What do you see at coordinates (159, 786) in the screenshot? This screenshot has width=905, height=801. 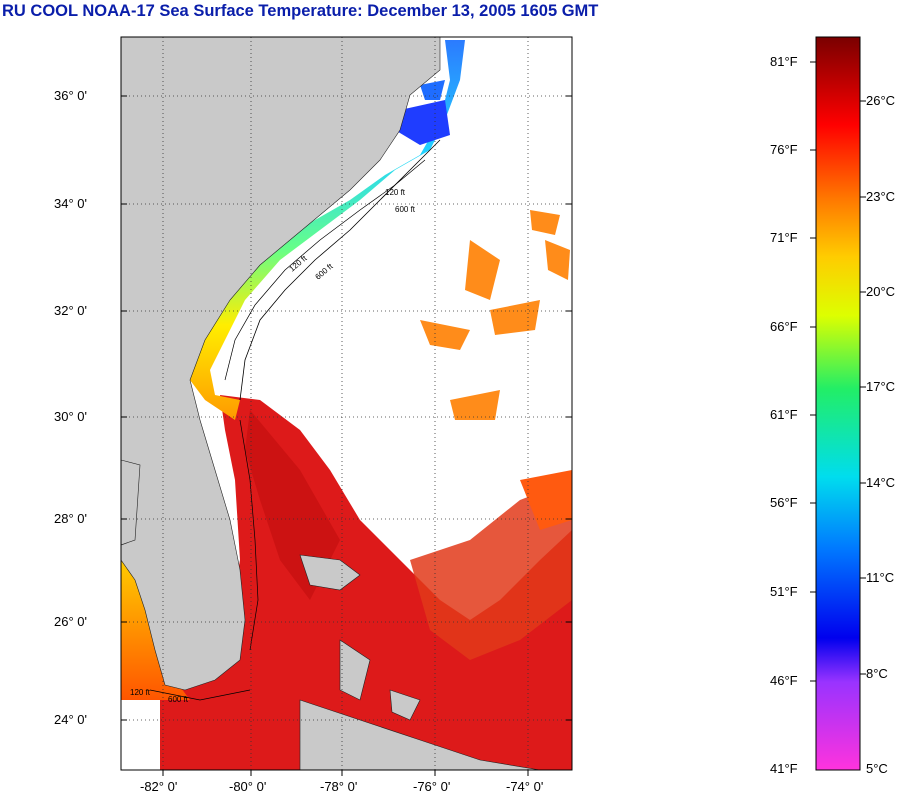 I see `lon-label-82: -82° 0'` at bounding box center [159, 786].